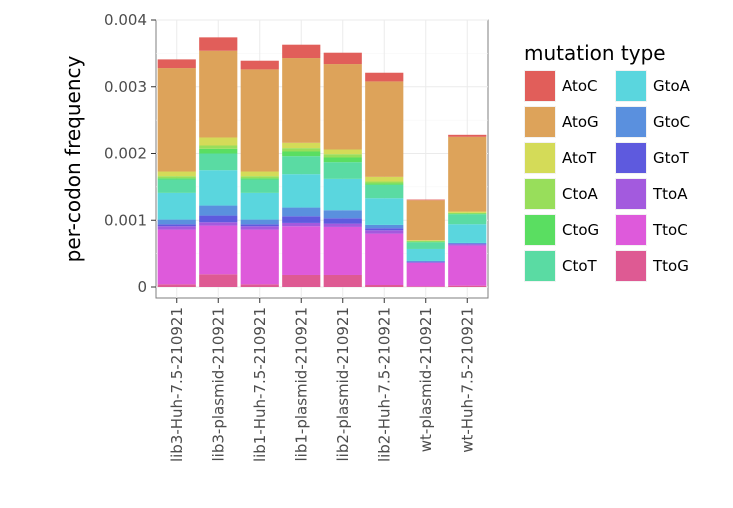  What do you see at coordinates (125, 87) in the screenshot?
I see `y-tick-label: 0.003` at bounding box center [125, 87].